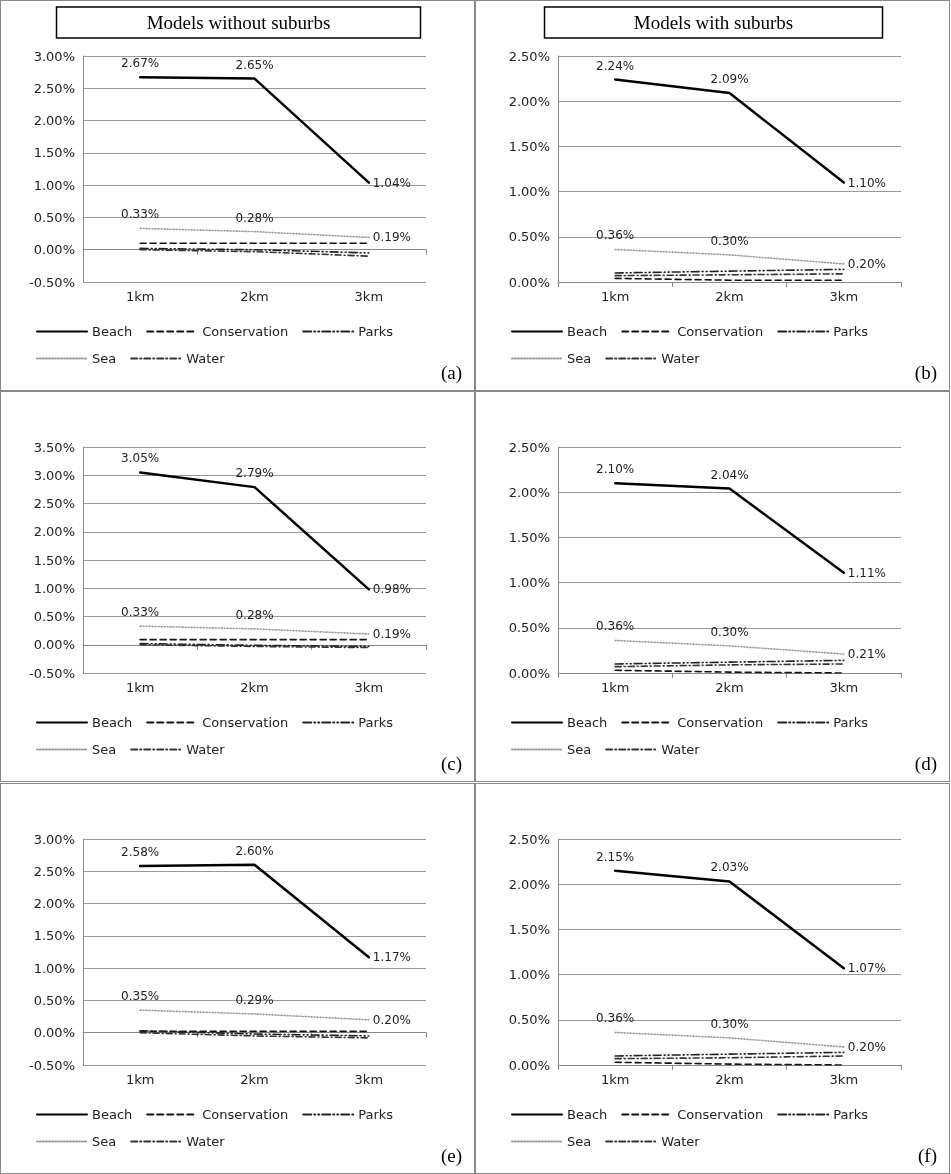  What do you see at coordinates (54, 447) in the screenshot?
I see `y-tick-label: 3.50%` at bounding box center [54, 447].